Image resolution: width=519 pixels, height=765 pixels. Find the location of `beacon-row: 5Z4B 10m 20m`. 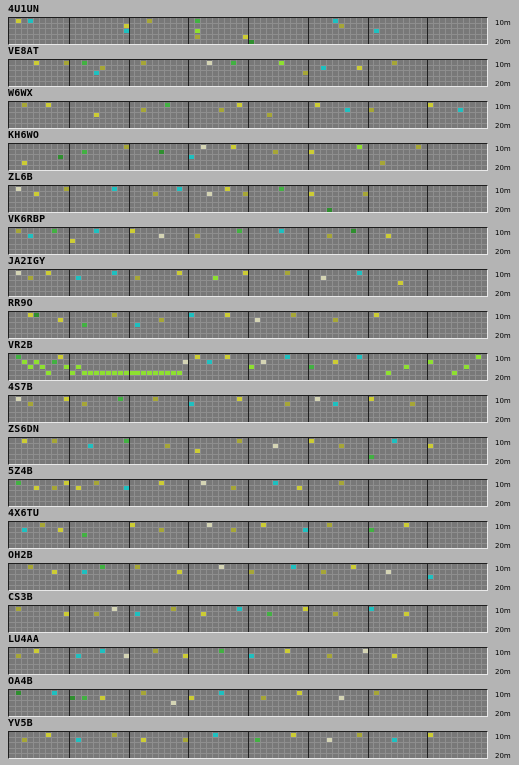

beacon-row: 5Z4B 10m 20m is located at coordinates (259, 487).